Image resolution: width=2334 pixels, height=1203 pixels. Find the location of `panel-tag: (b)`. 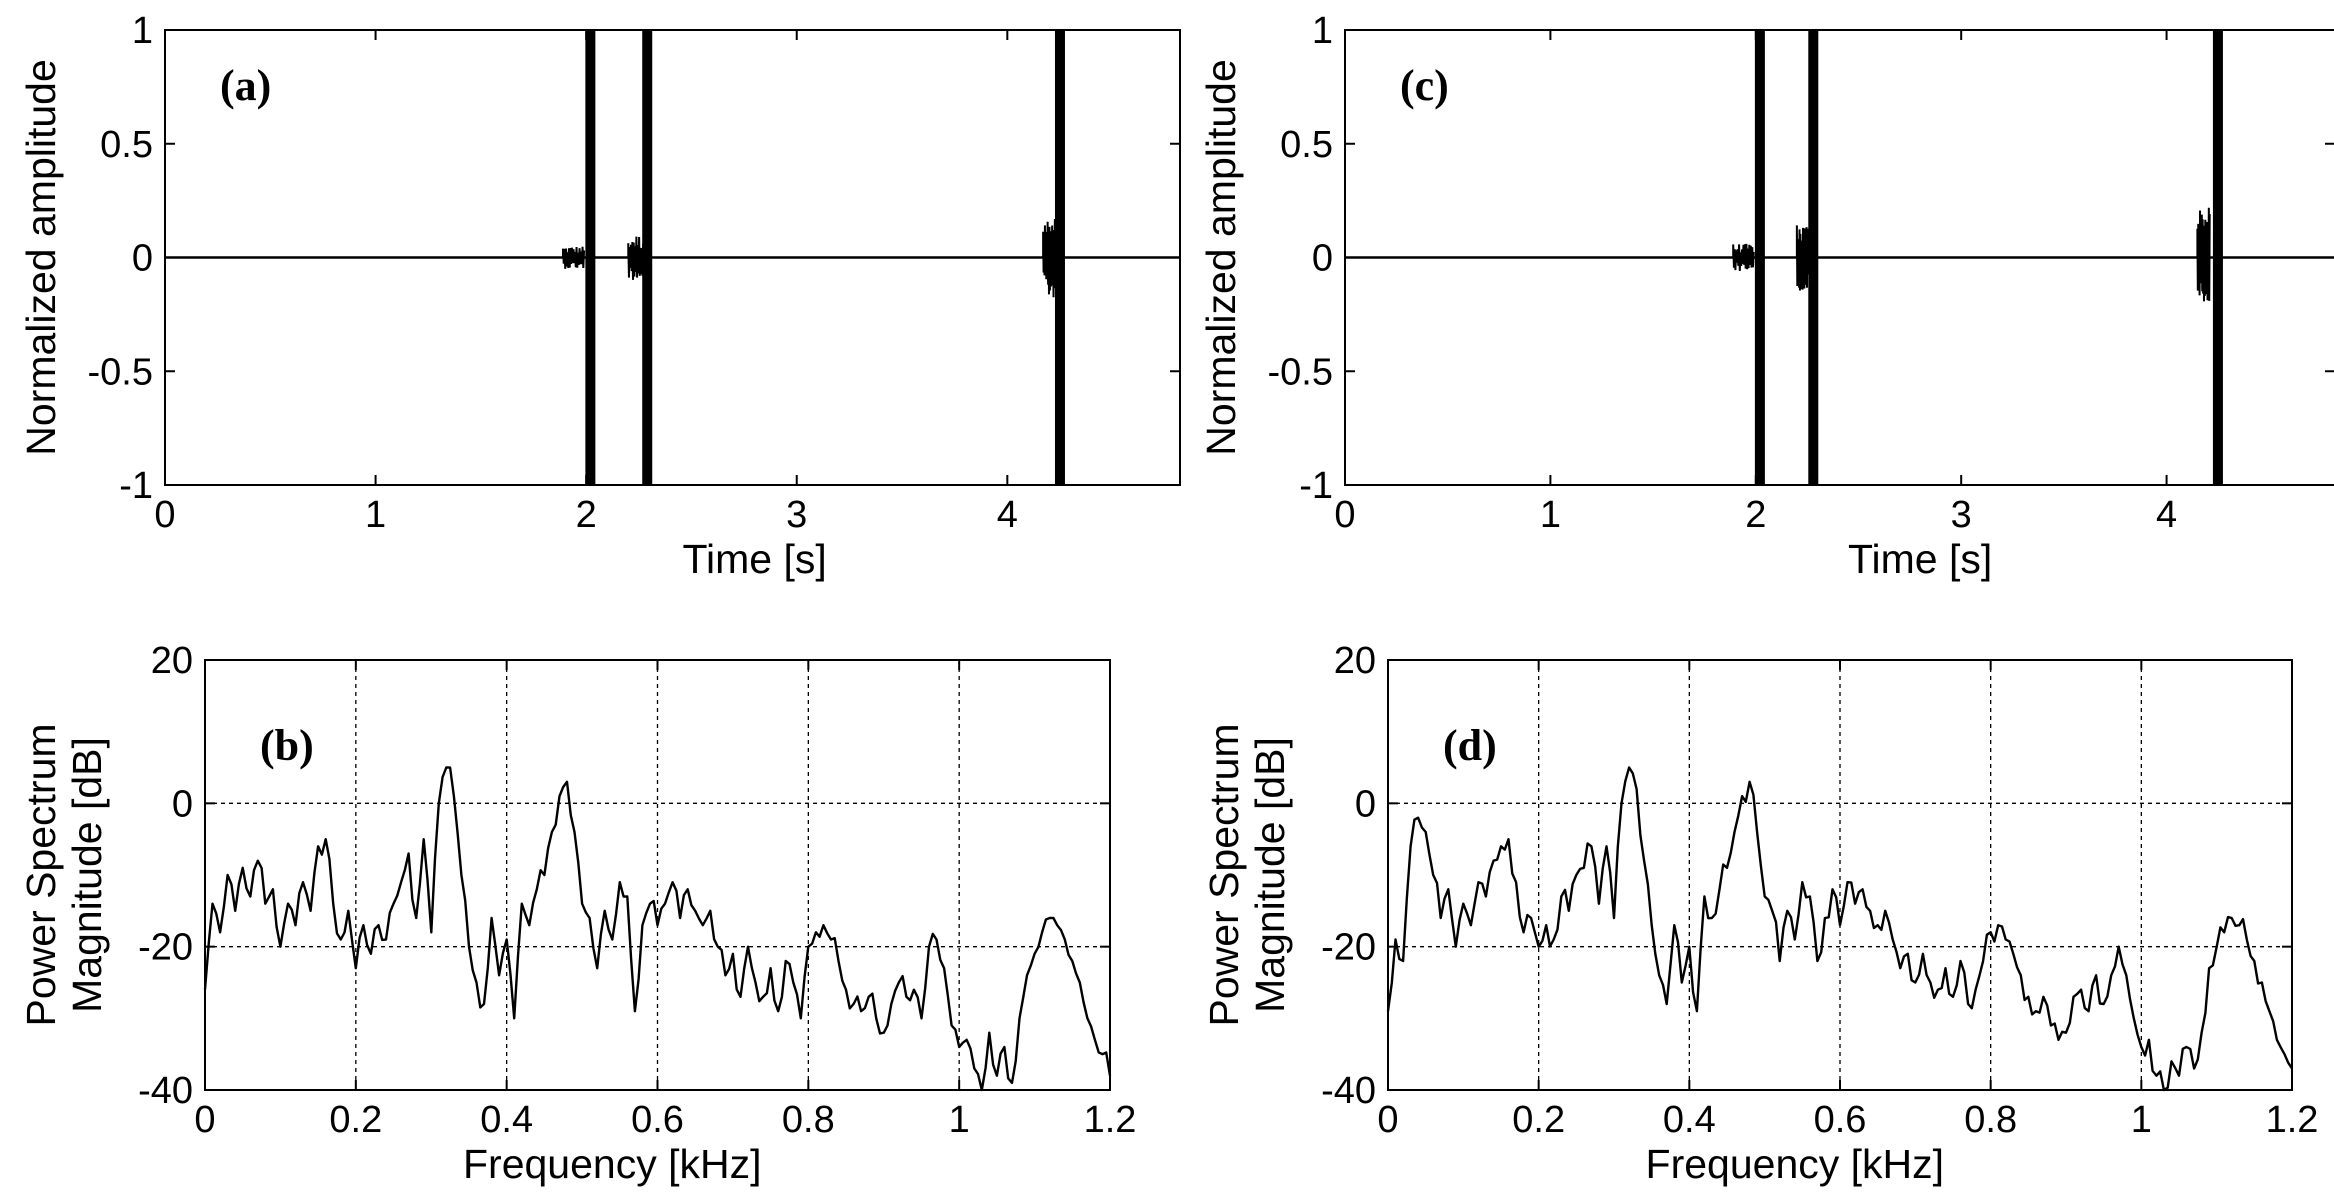

panel-tag: (b) is located at coordinates (287, 745).